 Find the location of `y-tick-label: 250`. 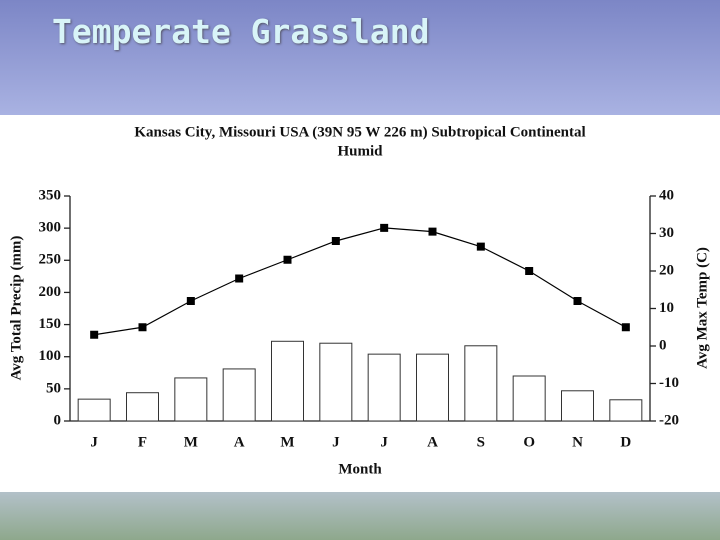

y-tick-label: 250 is located at coordinates (50, 260).